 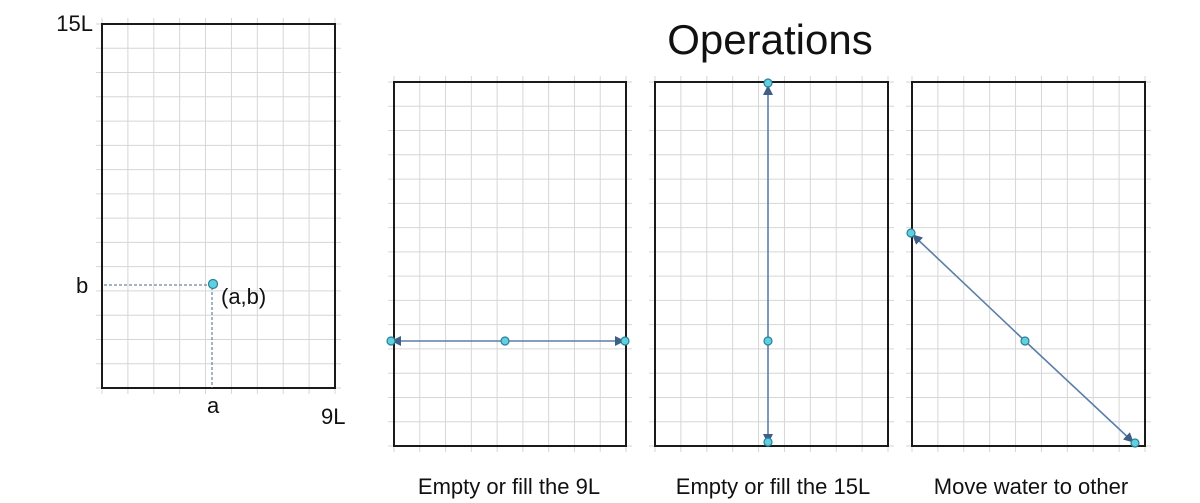 I want to click on b-axis-marker: b, so click(x=82, y=285).